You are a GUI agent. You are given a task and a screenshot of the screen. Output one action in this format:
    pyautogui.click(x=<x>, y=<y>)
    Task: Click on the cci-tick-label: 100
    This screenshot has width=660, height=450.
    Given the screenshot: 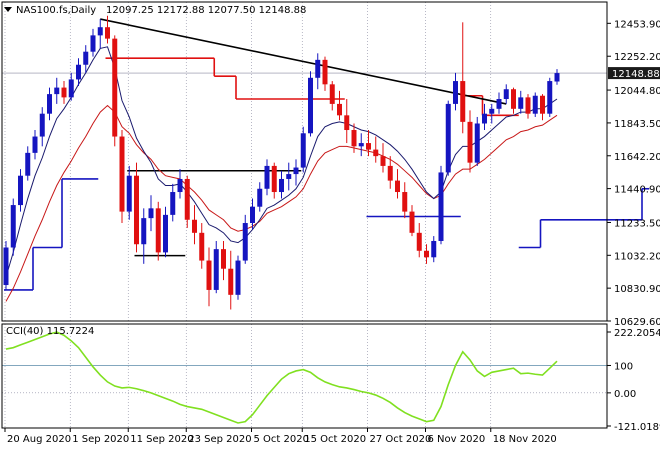 What is the action you would take?
    pyautogui.click(x=623, y=366)
    